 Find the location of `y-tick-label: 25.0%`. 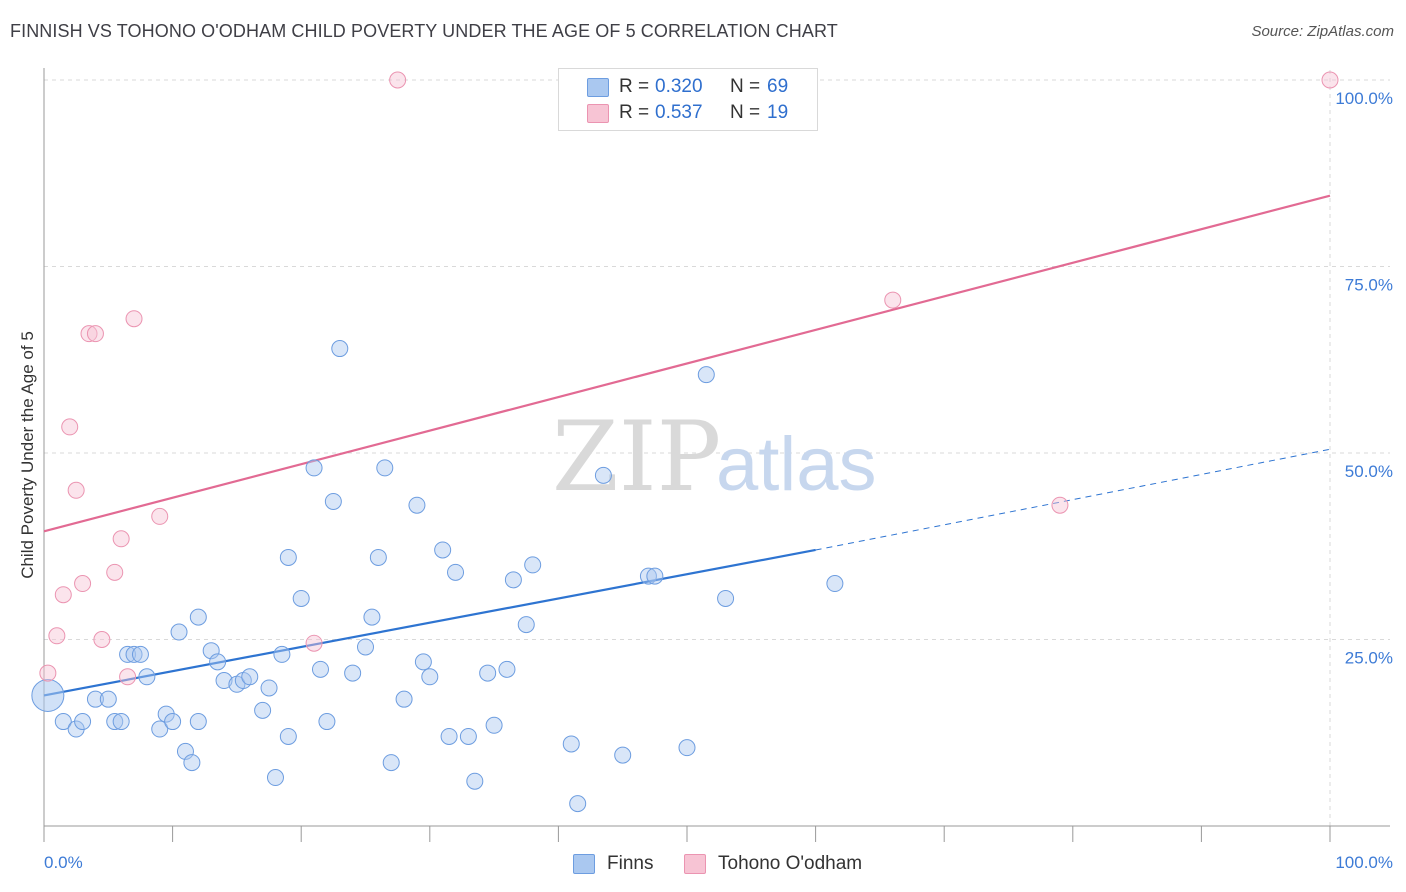

y-tick-label: 25.0% is located at coordinates (1369, 658).